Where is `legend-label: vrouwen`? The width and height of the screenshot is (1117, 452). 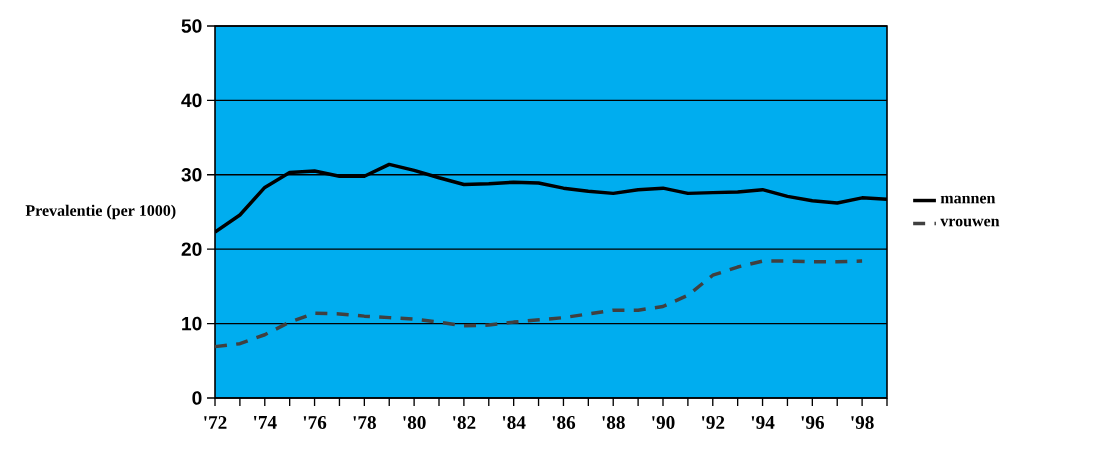 legend-label: vrouwen is located at coordinates (970, 222).